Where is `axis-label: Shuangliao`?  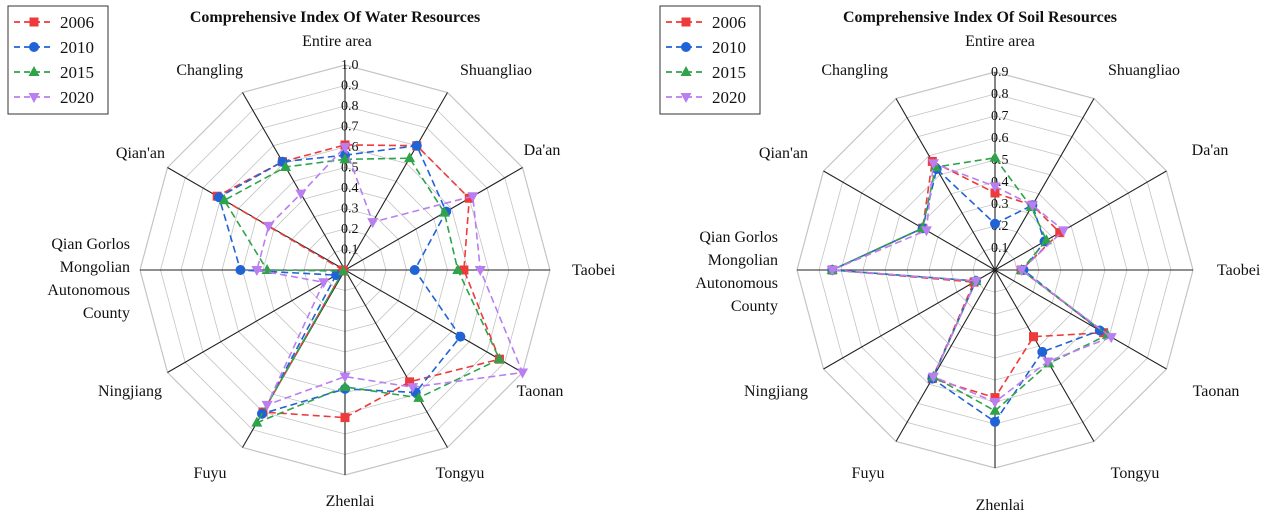 axis-label: Shuangliao is located at coordinates (496, 70).